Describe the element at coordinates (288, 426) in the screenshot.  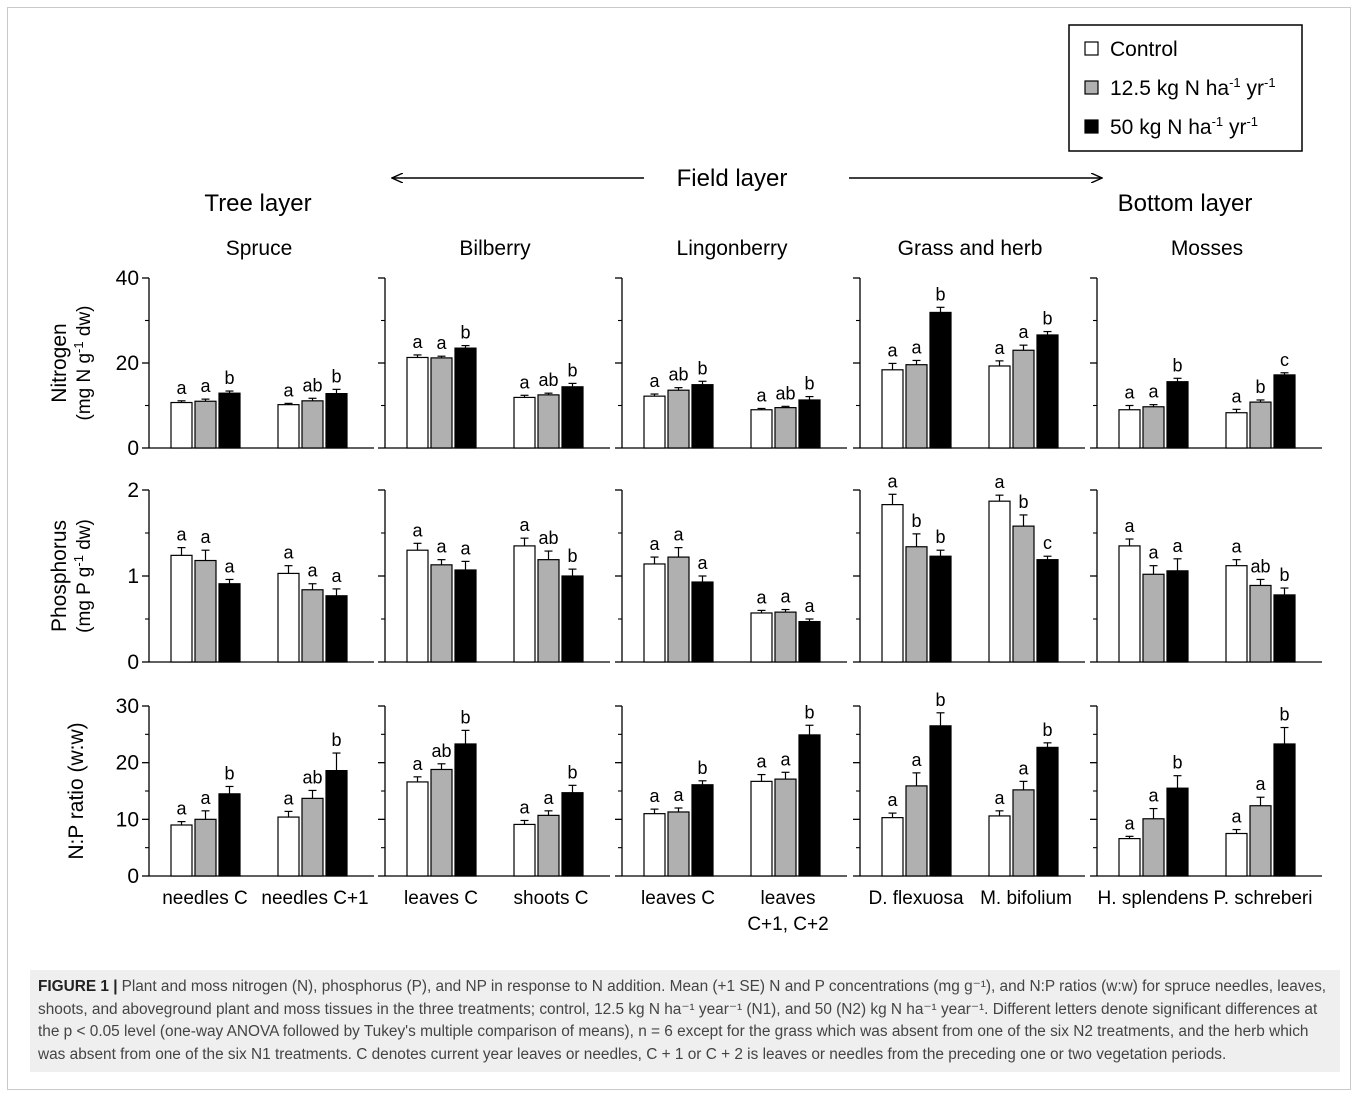
I see `bar-spruce-nitrogen-g2-s1` at that location.